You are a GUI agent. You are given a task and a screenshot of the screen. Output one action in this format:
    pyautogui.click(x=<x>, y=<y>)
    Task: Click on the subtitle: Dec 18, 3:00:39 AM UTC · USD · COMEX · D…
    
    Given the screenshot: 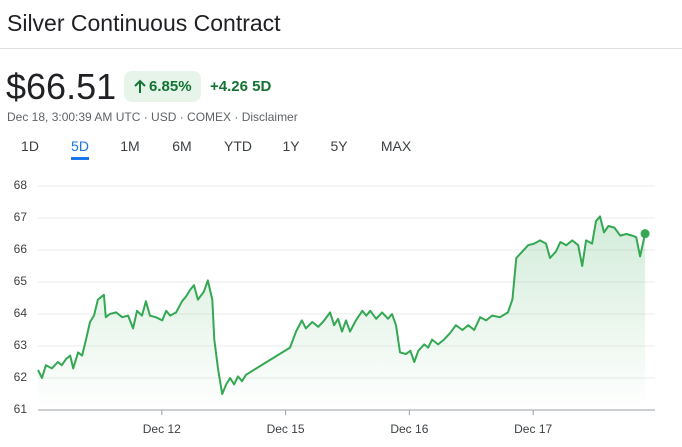 What is the action you would take?
    pyautogui.click(x=152, y=117)
    